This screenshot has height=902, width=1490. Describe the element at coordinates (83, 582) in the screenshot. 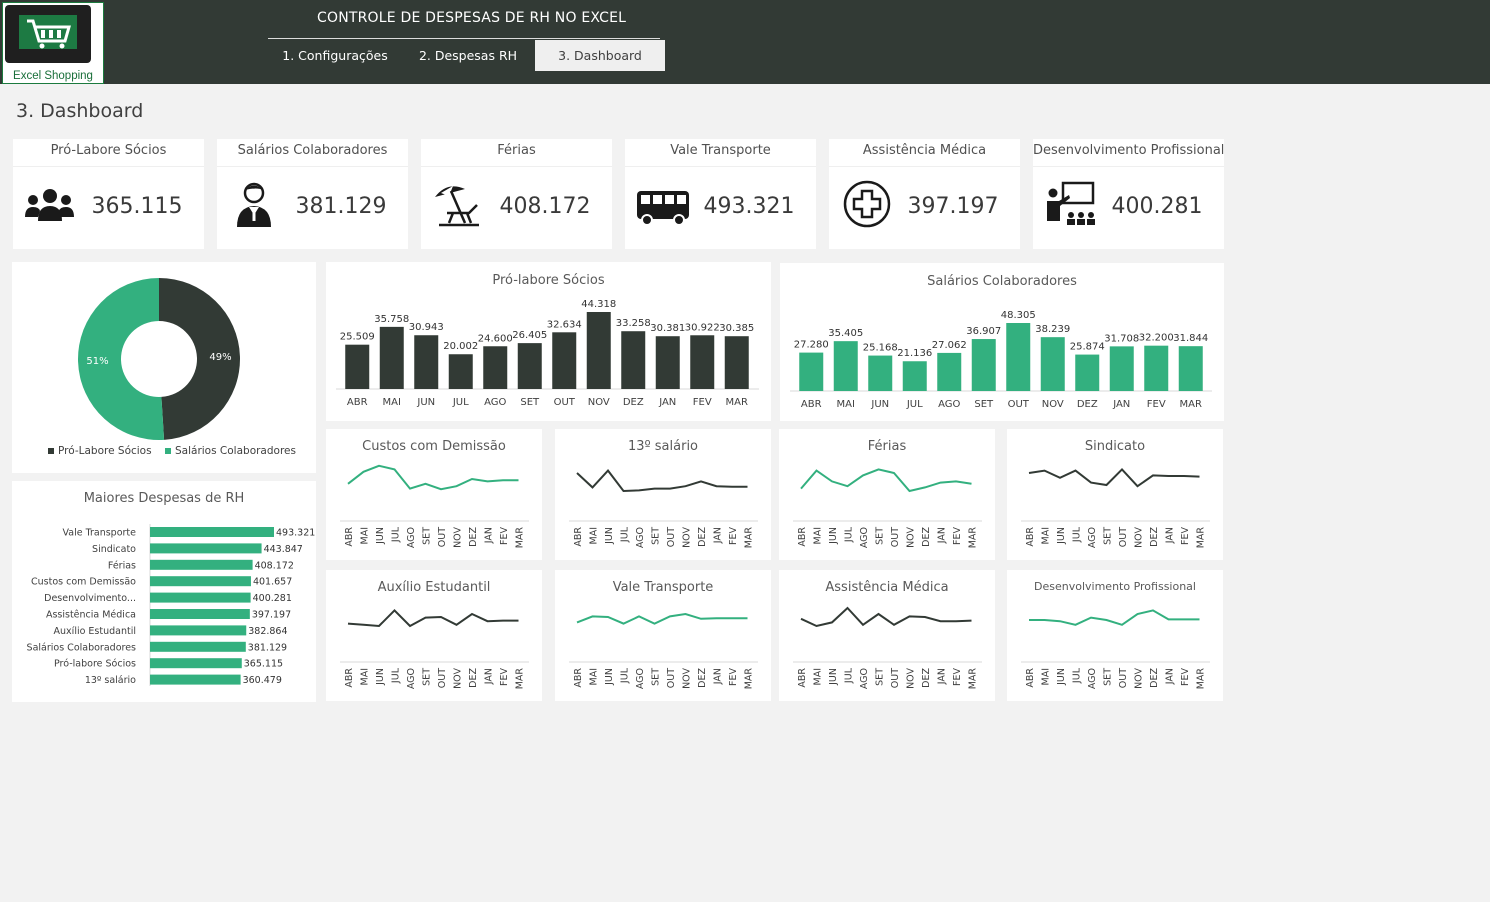

I see `y-tick-label: Custos com Demissão` at that location.